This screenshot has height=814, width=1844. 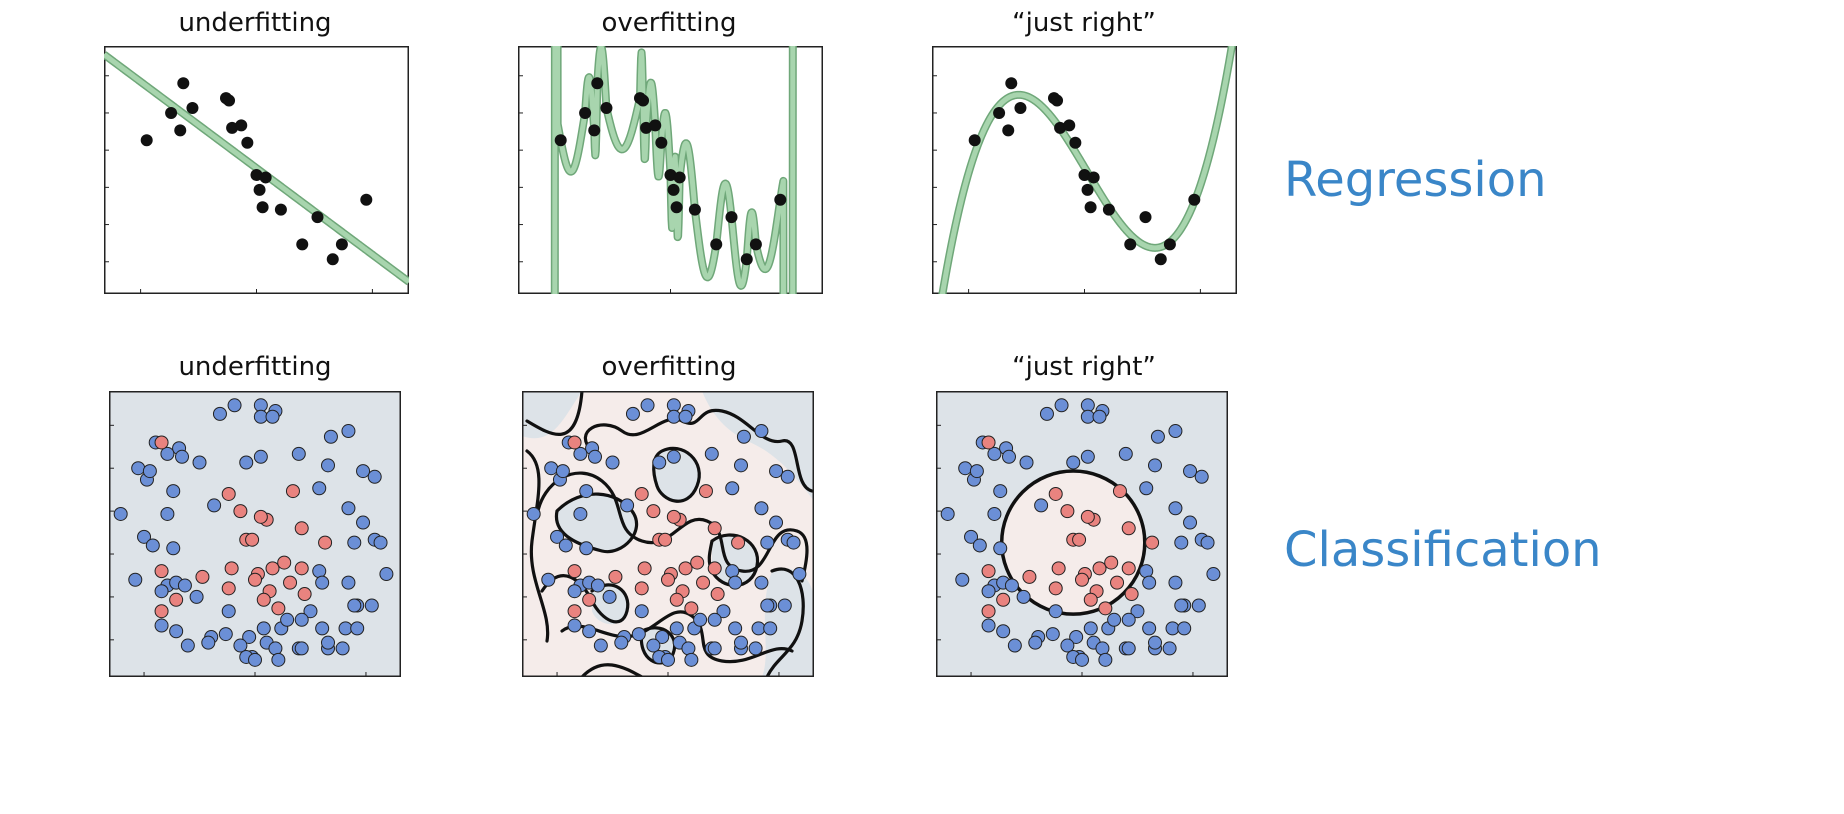 I want to click on plot-frame, so click(x=255, y=534).